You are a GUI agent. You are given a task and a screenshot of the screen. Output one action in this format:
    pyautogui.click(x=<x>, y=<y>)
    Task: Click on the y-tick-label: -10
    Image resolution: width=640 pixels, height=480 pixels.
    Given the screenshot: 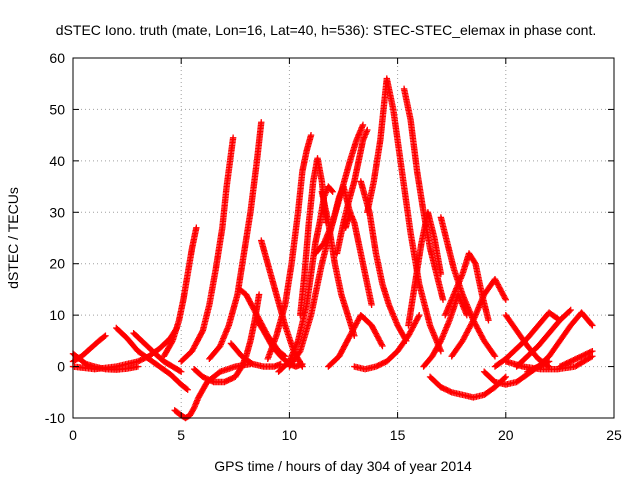 What is the action you would take?
    pyautogui.click(x=55, y=418)
    